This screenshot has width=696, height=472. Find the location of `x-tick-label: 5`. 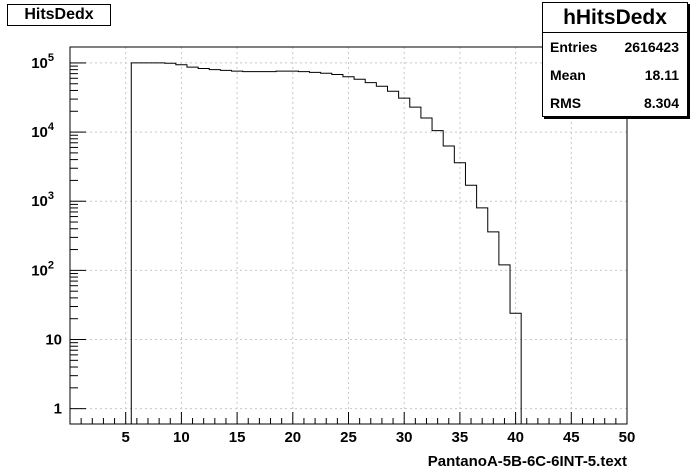

x-tick-label: 5 is located at coordinates (126, 437).